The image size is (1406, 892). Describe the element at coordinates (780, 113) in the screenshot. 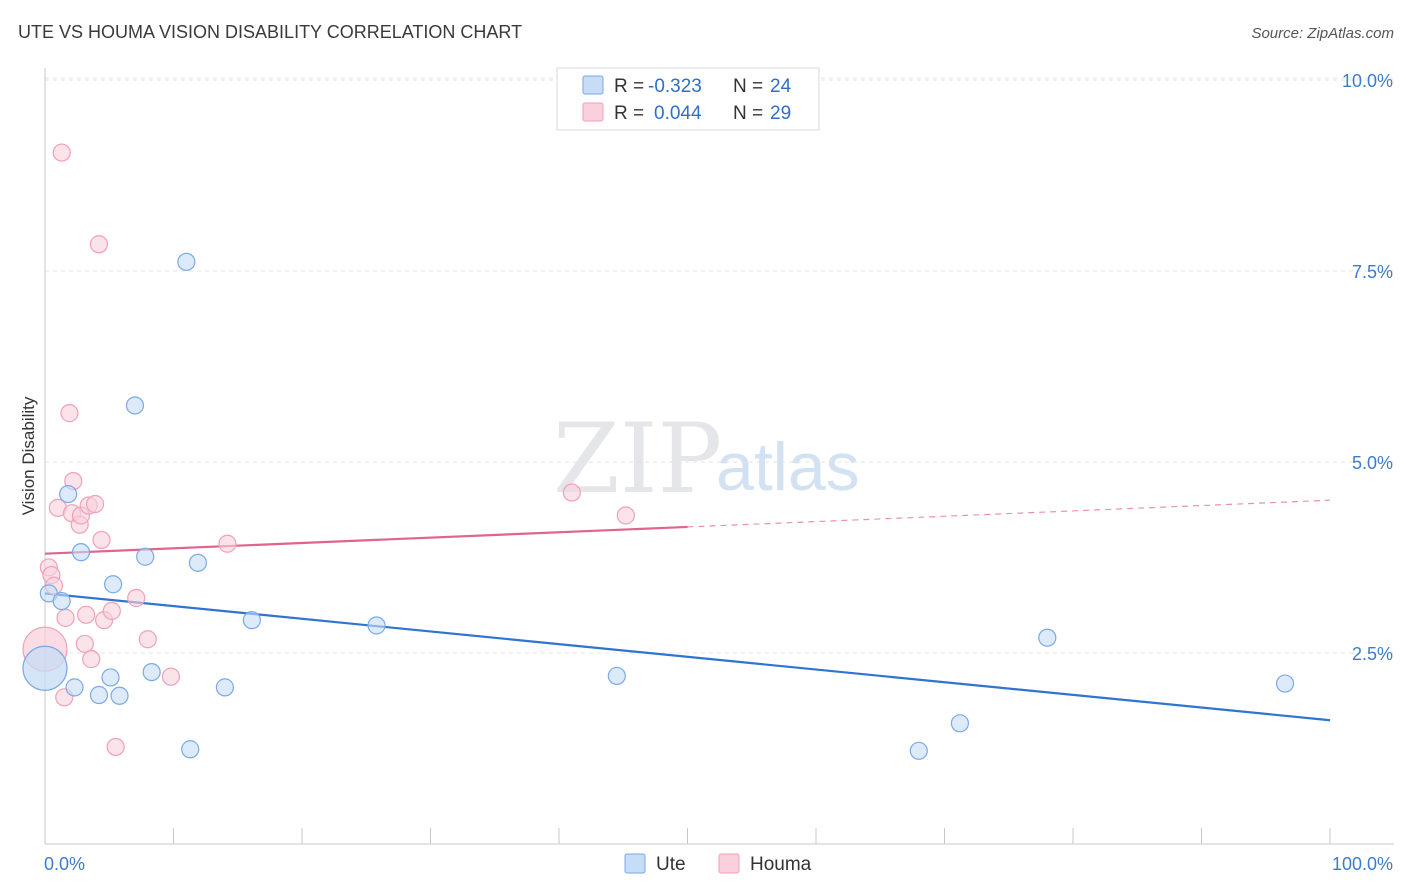

I see `houma-n-value: 29` at that location.